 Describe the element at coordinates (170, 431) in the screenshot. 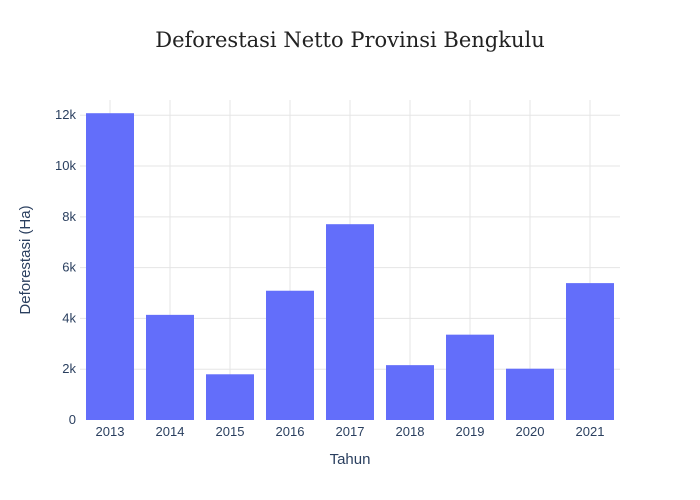

I see `x-tick-label: 2014` at that location.